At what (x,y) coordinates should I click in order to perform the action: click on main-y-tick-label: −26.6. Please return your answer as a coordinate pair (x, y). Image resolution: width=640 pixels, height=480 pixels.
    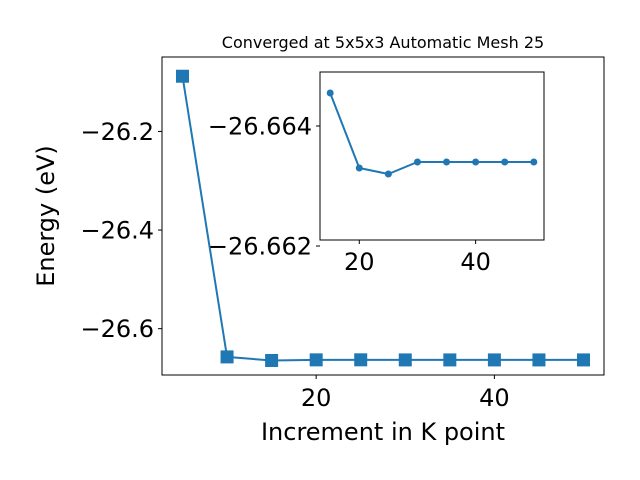
    Looking at the image, I should click on (117, 329).